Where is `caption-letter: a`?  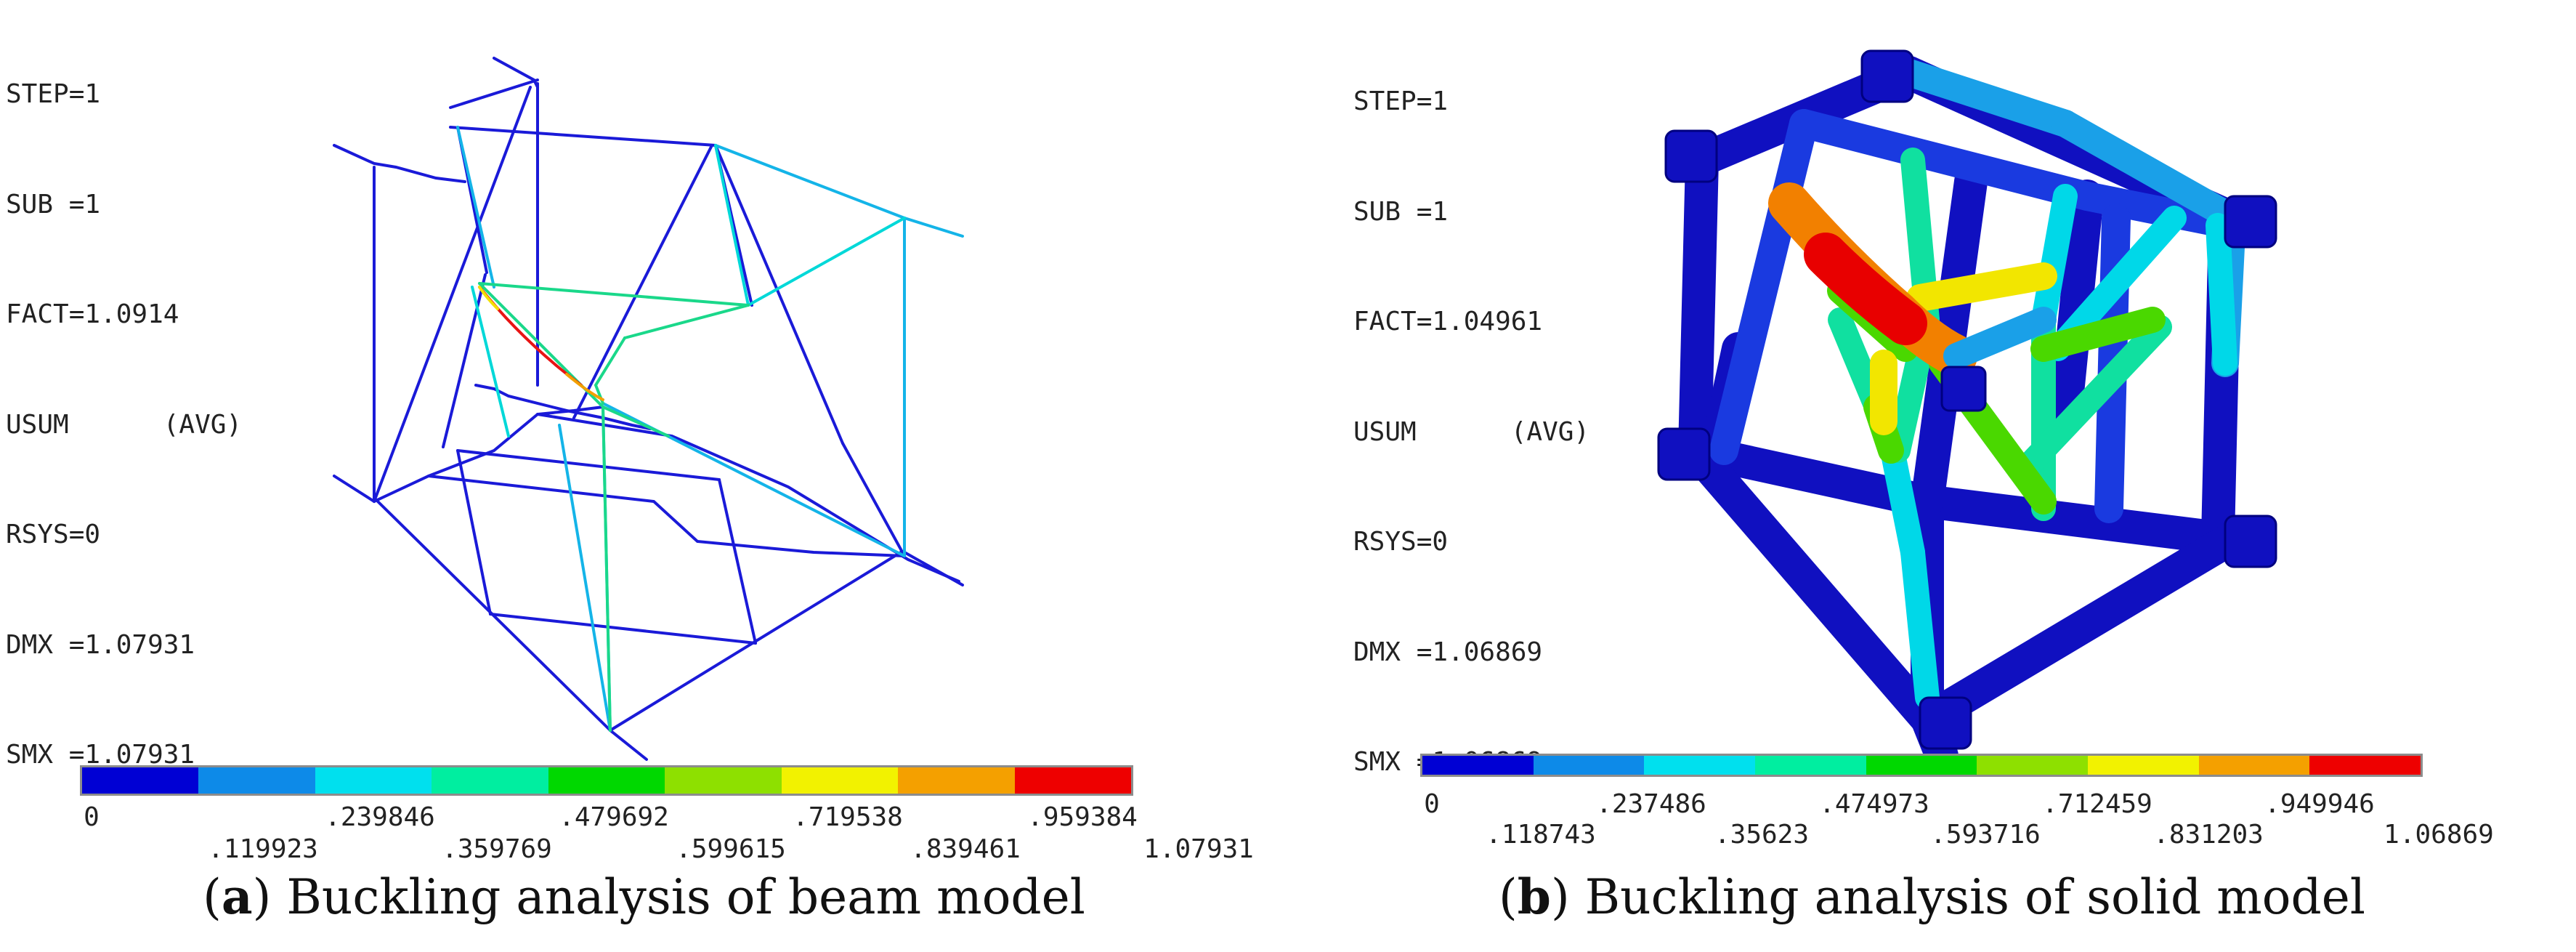 caption-letter: a is located at coordinates (237, 896).